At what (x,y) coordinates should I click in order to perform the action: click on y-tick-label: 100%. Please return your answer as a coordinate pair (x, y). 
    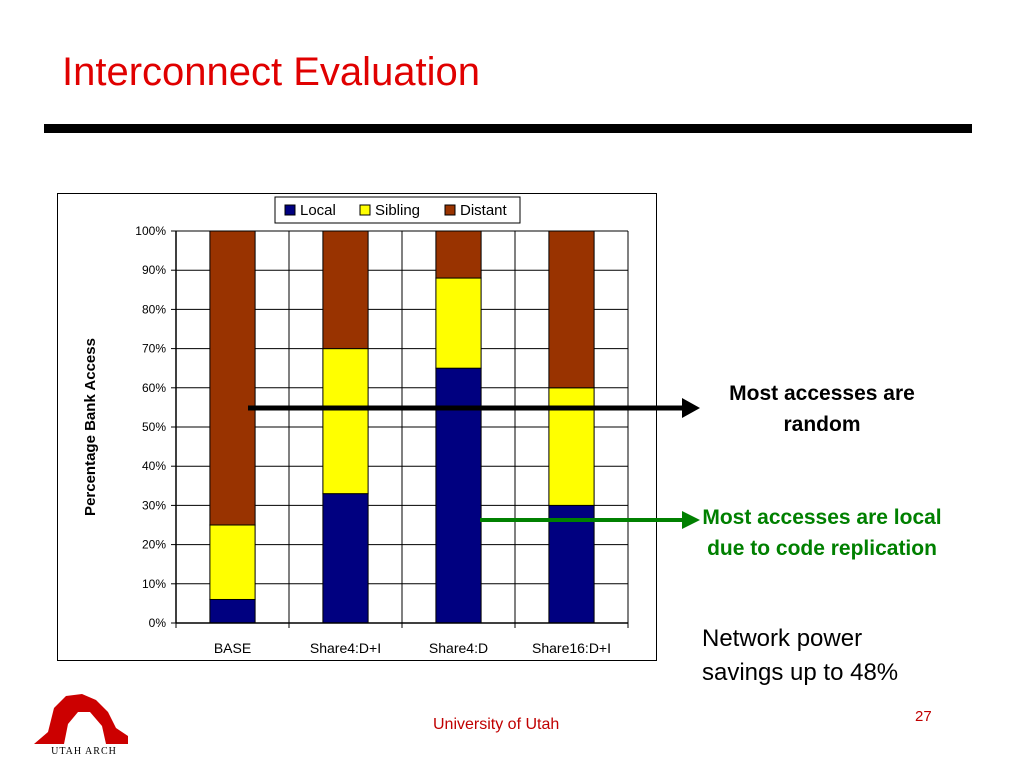
    Looking at the image, I should click on (150, 231).